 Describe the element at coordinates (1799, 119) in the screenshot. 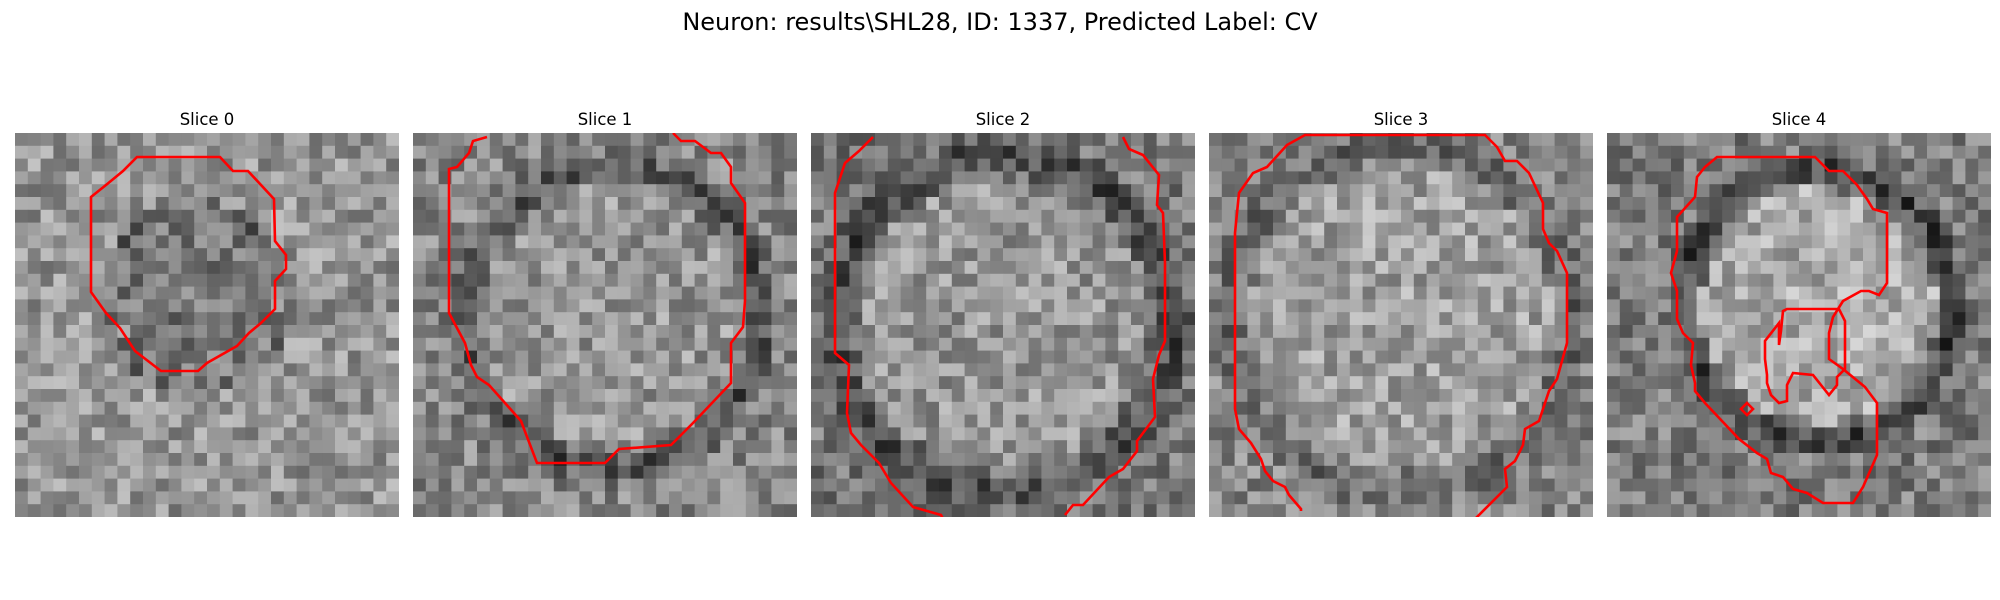

I see `slice-title: Slice 4` at that location.